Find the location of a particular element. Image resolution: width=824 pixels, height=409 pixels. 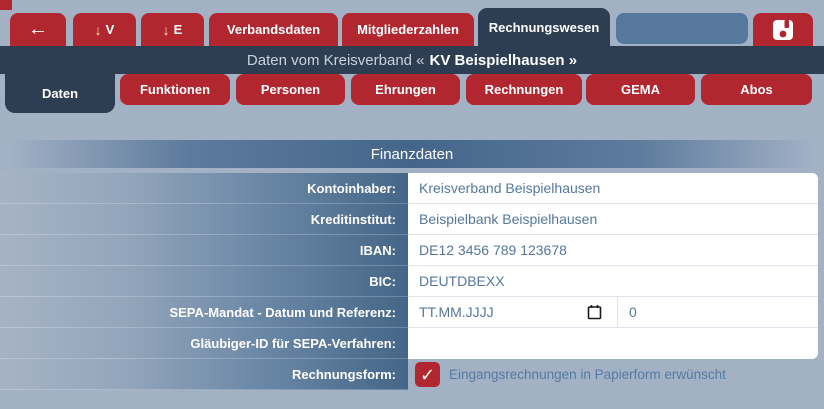

mitgliederzahlen-label: Mitgliederzahlen is located at coordinates (408, 29).